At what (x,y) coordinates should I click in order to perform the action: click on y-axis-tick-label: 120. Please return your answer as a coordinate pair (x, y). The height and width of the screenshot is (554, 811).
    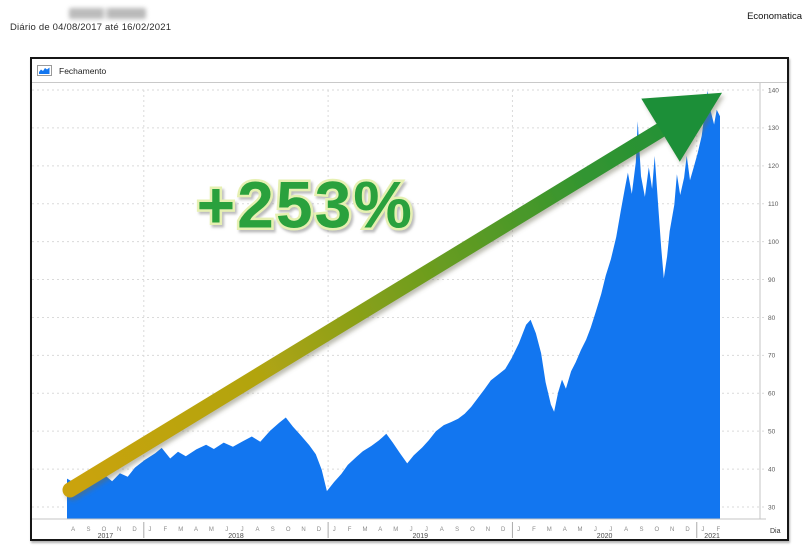
    Looking at the image, I should click on (773, 166).